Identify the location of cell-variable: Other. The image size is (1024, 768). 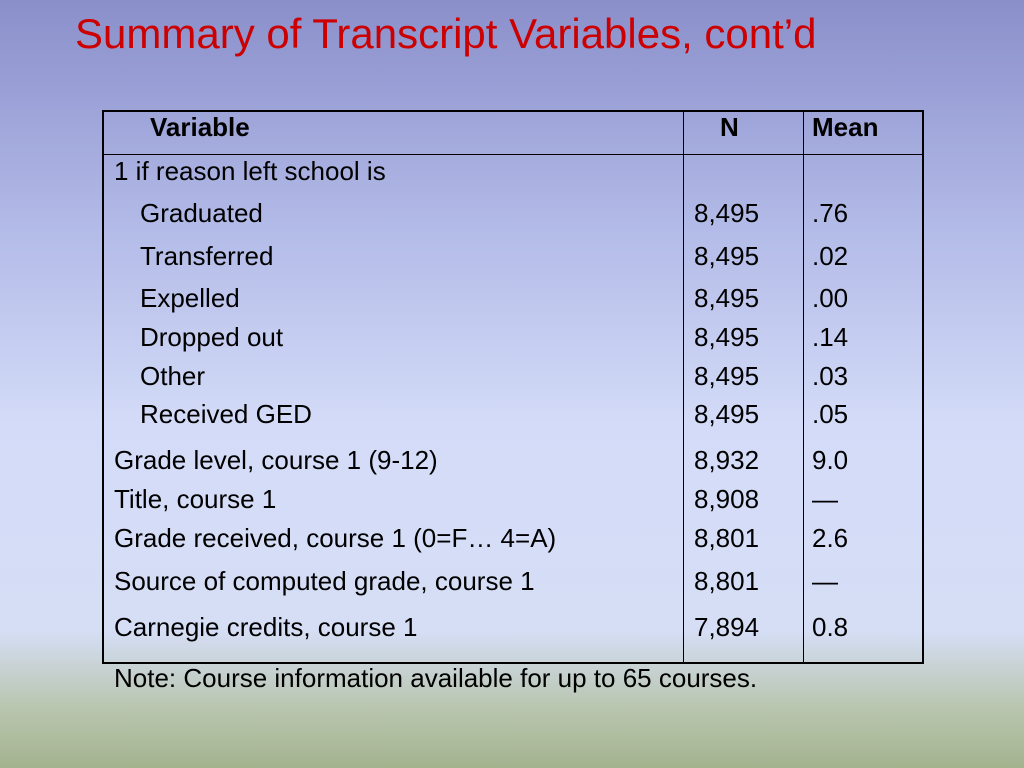
(173, 376).